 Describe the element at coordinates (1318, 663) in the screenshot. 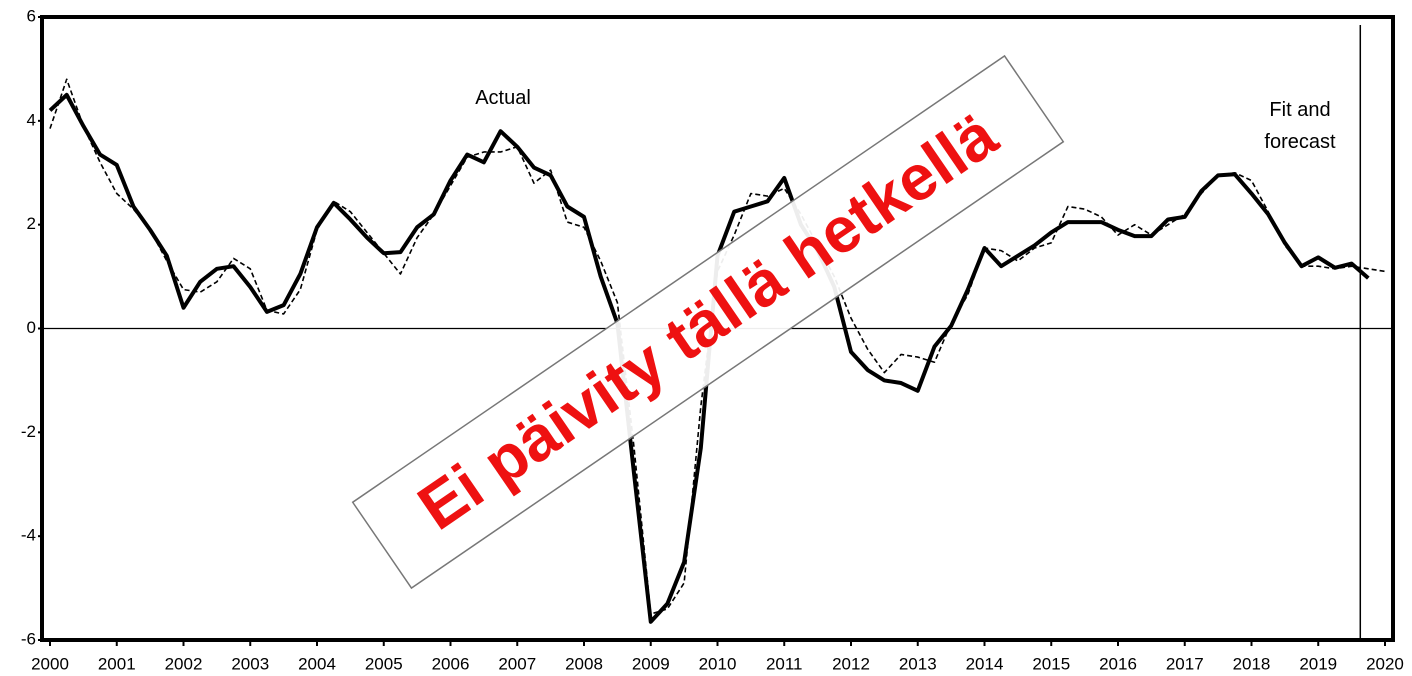

I see `x-tick-label: 2019` at that location.